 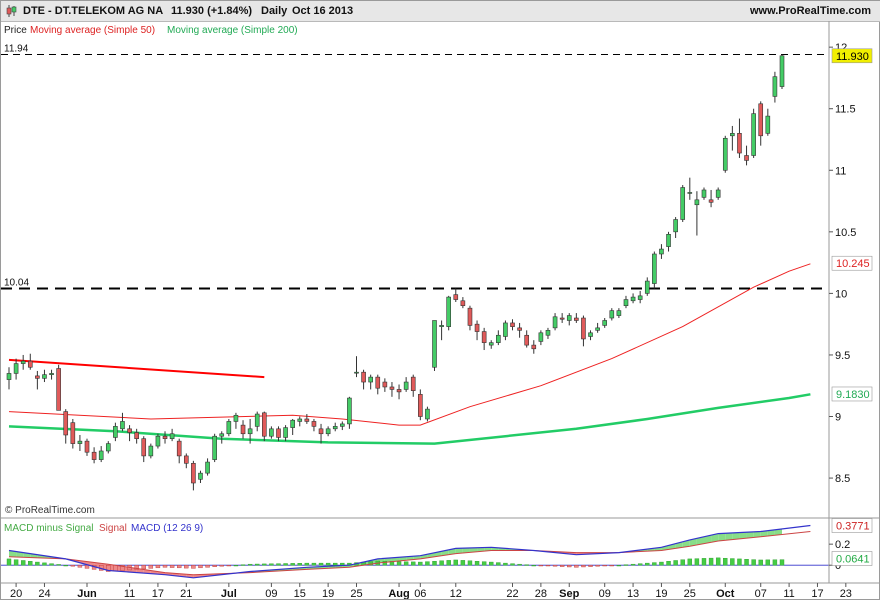 What do you see at coordinates (87, 593) in the screenshot?
I see `x-tick-label: Jun` at bounding box center [87, 593].